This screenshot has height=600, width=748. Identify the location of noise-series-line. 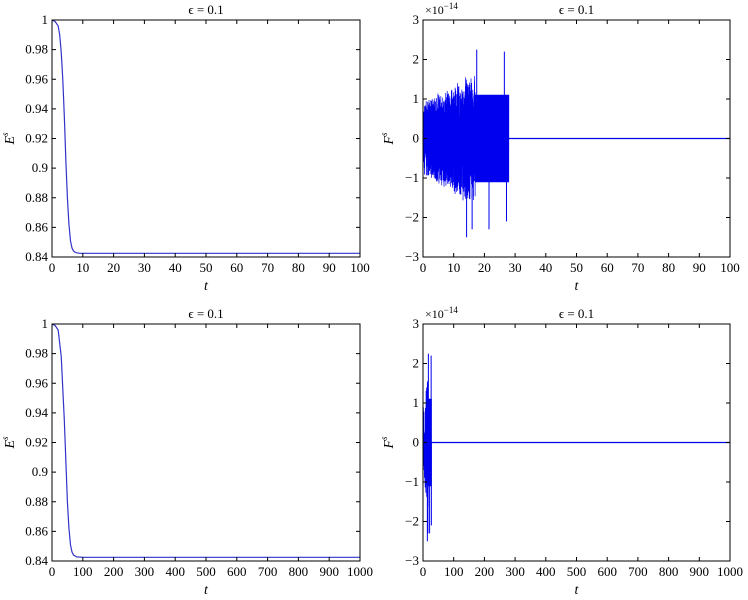
(466, 138).